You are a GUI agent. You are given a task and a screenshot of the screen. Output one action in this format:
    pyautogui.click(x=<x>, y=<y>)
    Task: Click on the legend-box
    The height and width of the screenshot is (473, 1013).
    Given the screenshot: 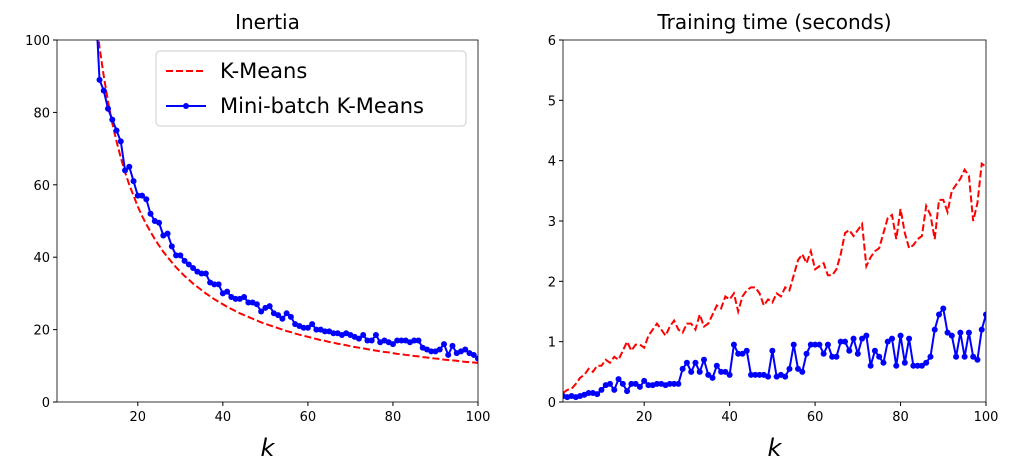 What is the action you would take?
    pyautogui.click(x=311, y=88)
    